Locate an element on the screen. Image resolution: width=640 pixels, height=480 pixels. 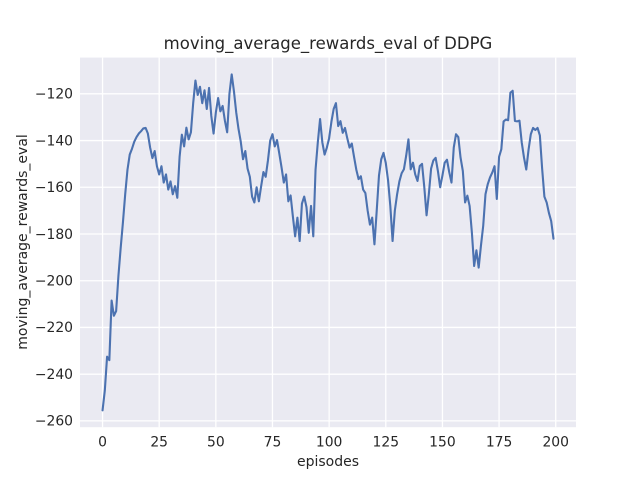
y-tick-label: −240 is located at coordinates (54, 375).